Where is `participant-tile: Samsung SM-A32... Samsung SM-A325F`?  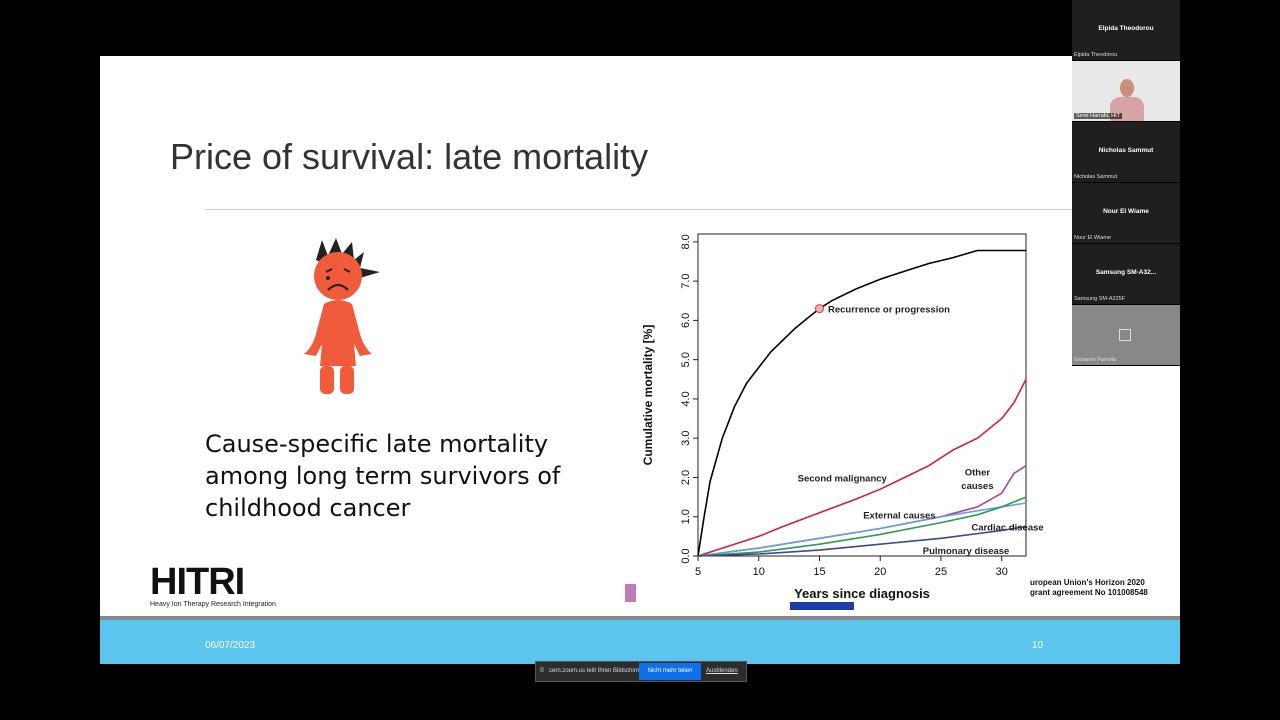
participant-tile: Samsung SM-A32... Samsung SM-A325F is located at coordinates (1126, 274).